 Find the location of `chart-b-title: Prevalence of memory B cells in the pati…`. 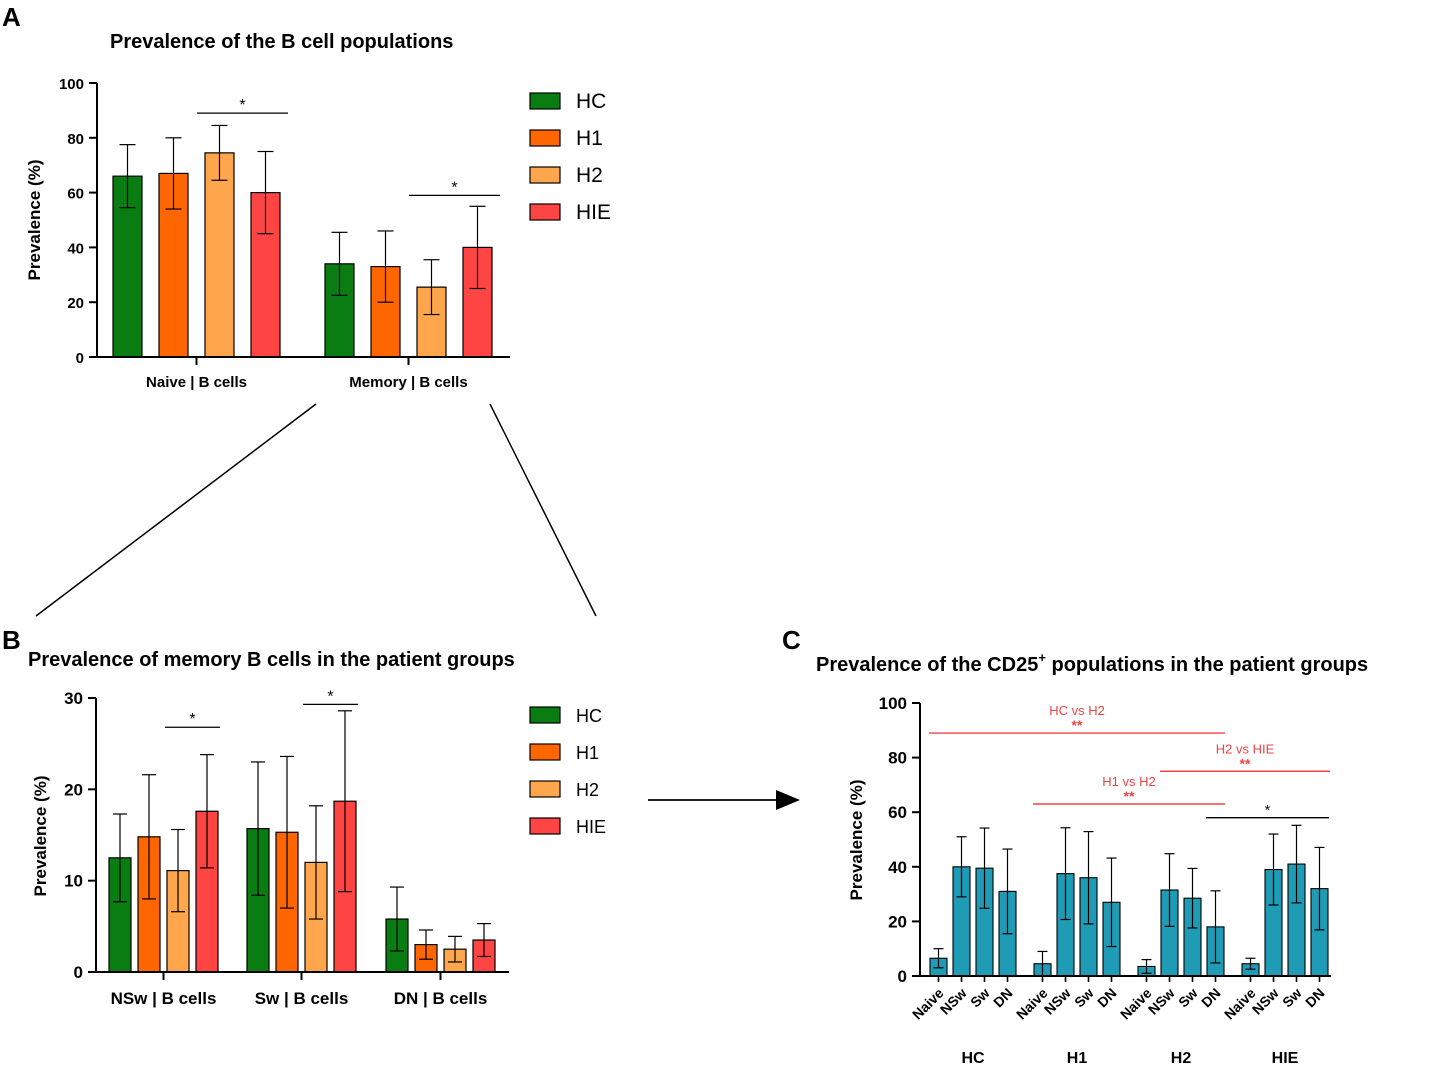

chart-b-title: Prevalence of memory B cells in the pati… is located at coordinates (271, 660).